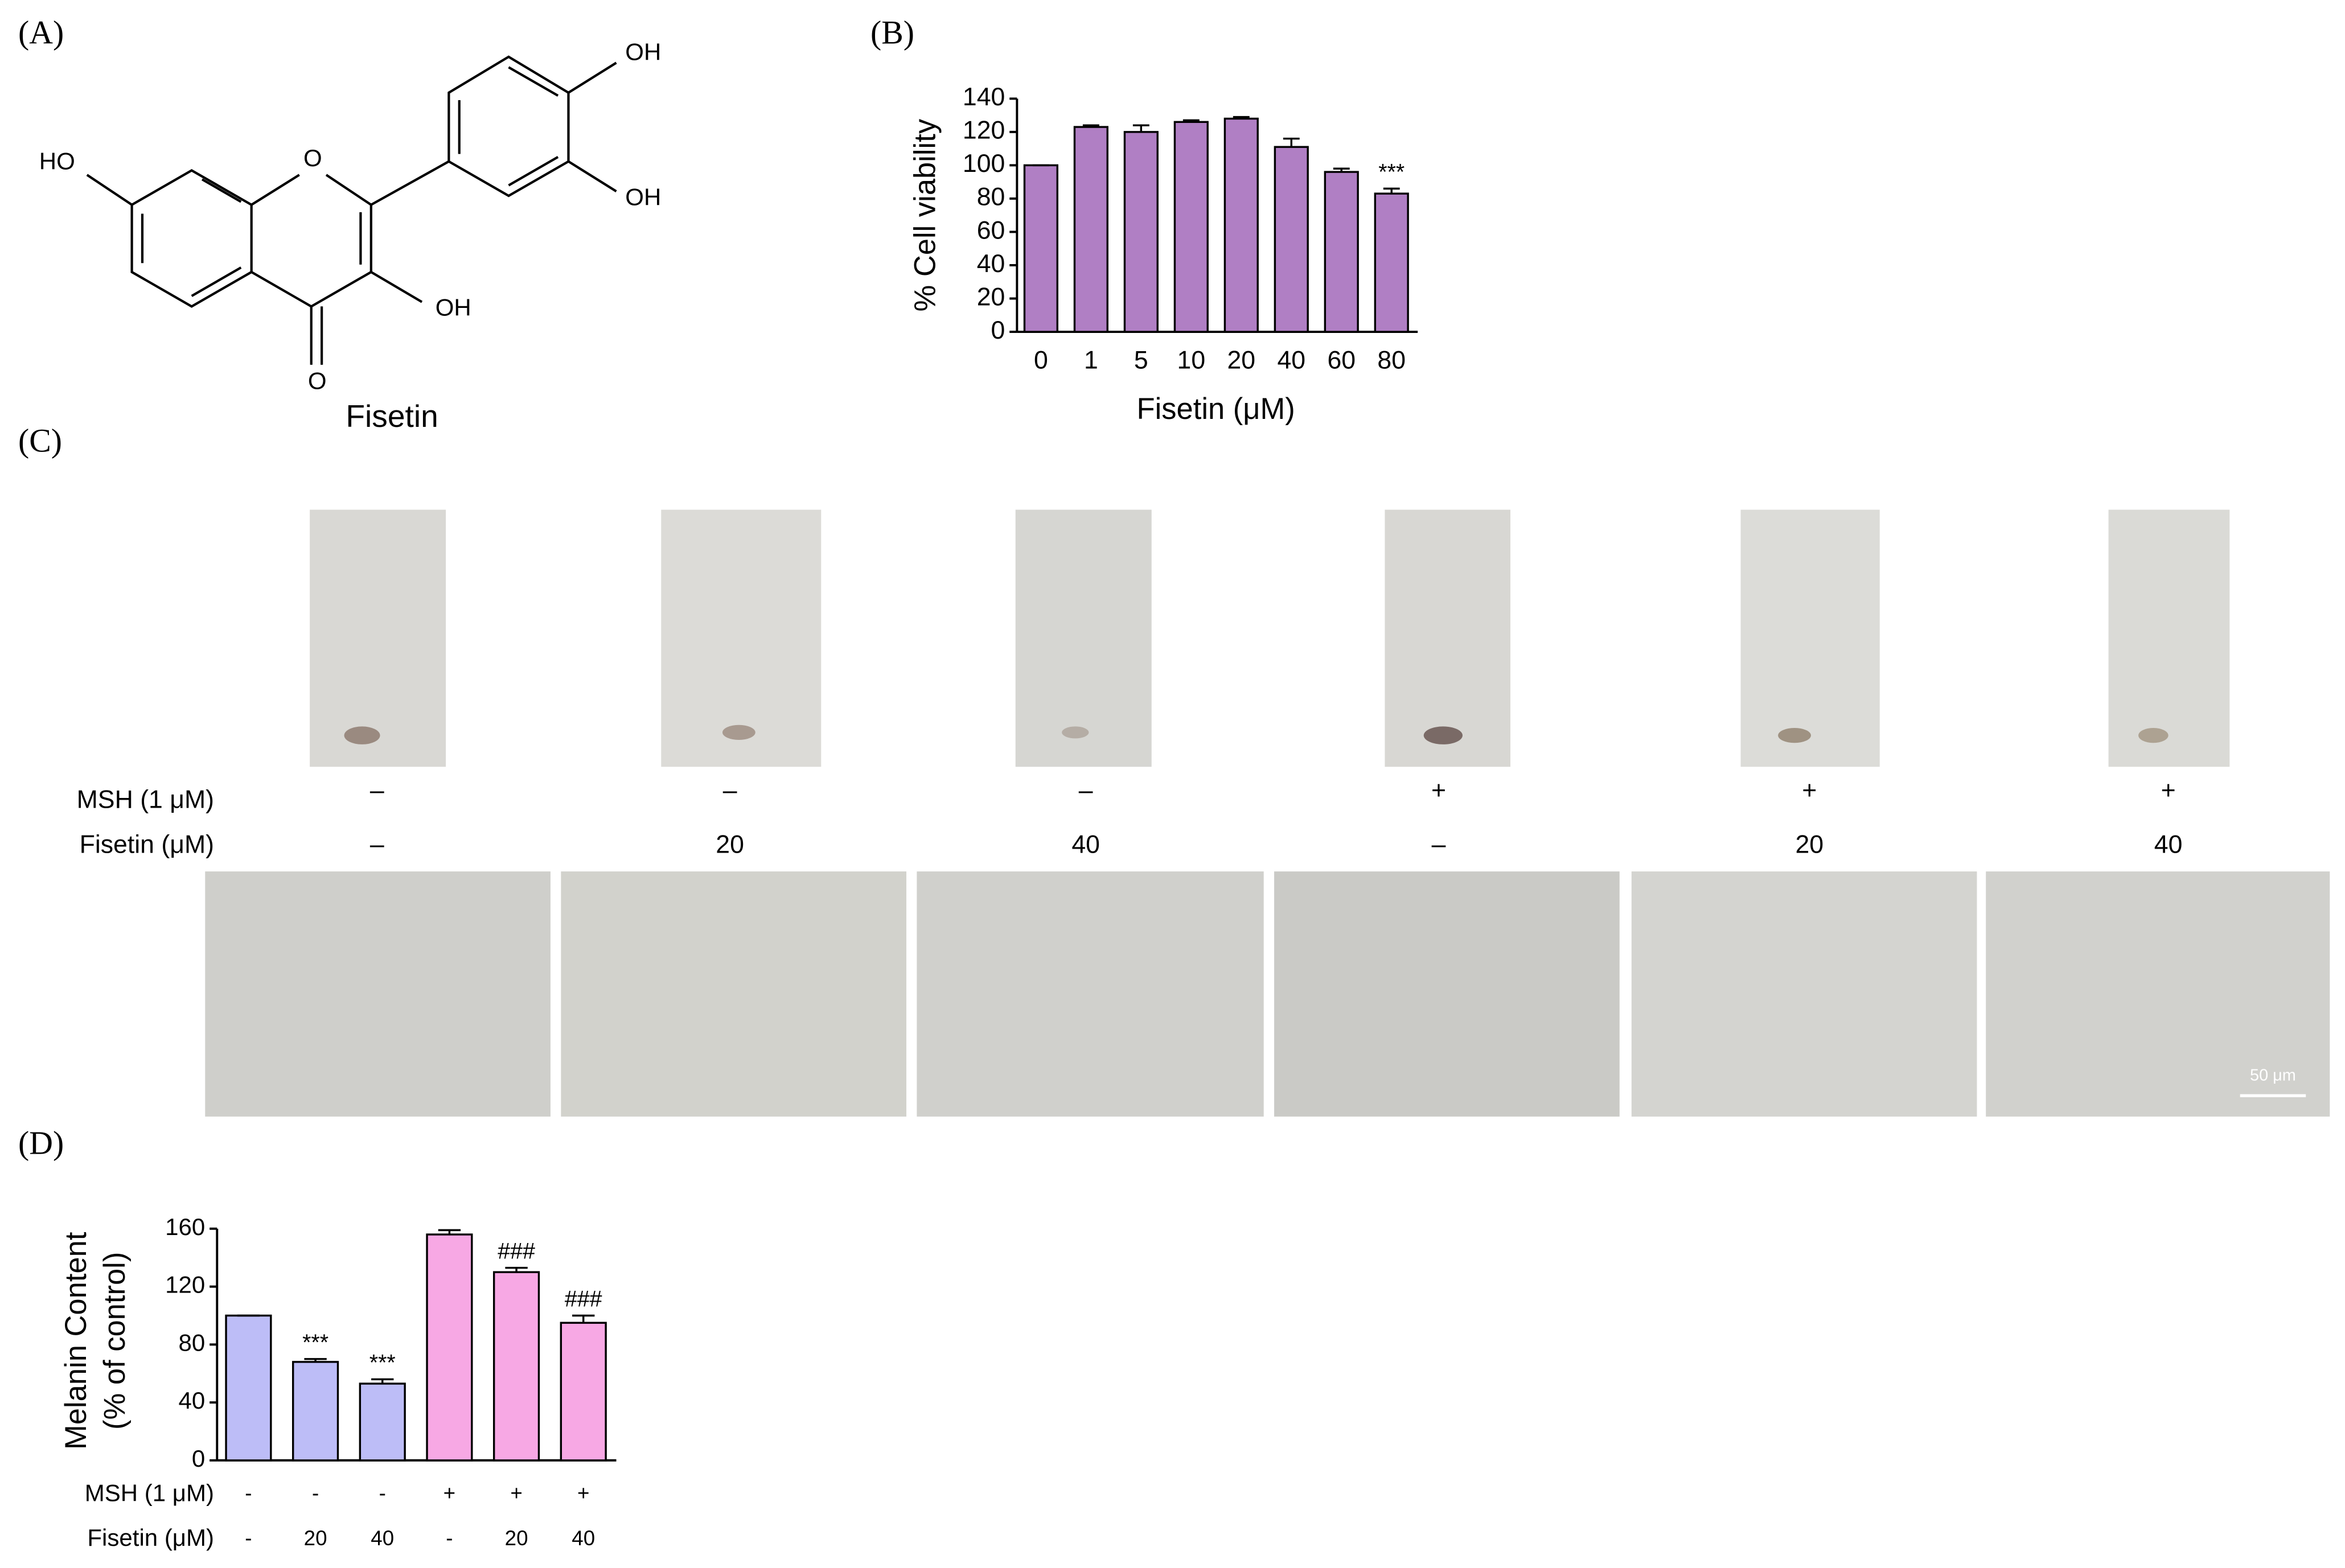 This screenshot has width=2345, height=1568. What do you see at coordinates (198, 1458) in the screenshot?
I see `y-tick-label: 0` at bounding box center [198, 1458].